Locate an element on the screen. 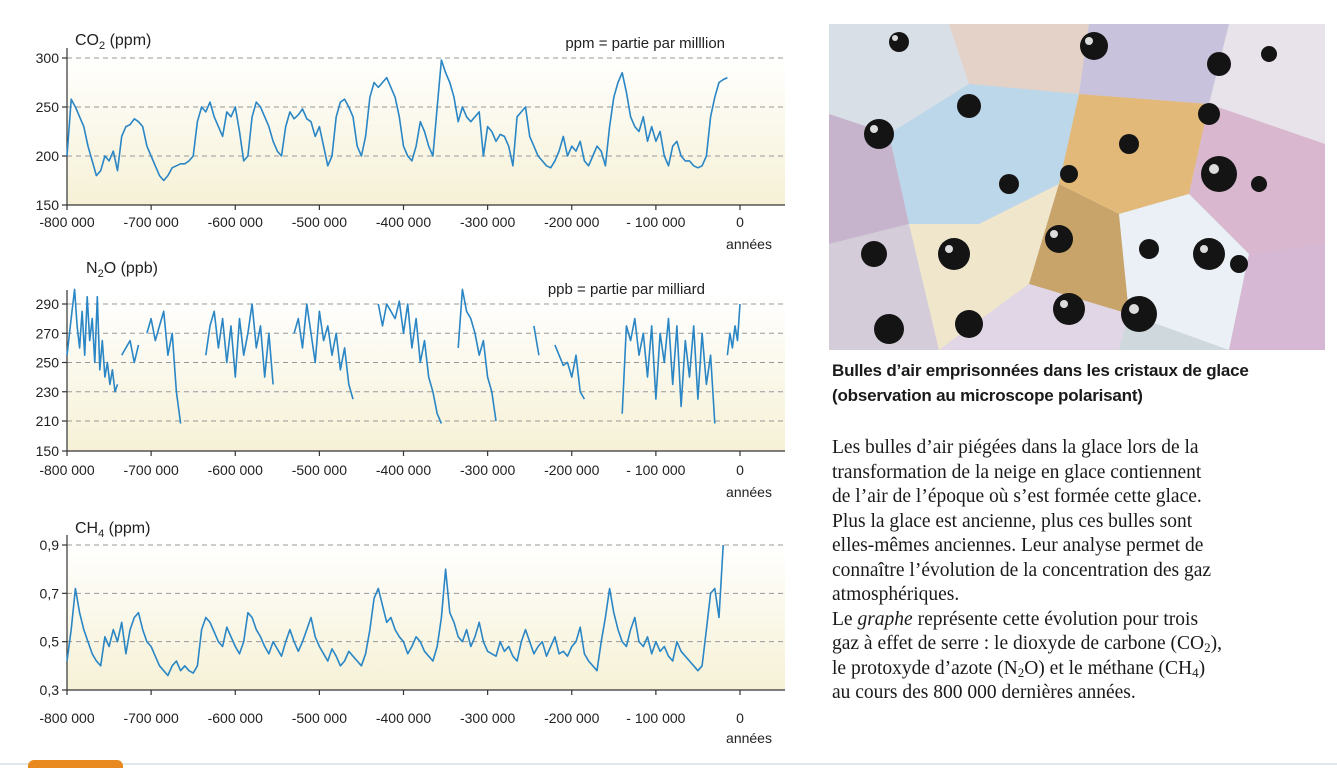  y-axis-label: N2O (ppb) is located at coordinates (122, 270).